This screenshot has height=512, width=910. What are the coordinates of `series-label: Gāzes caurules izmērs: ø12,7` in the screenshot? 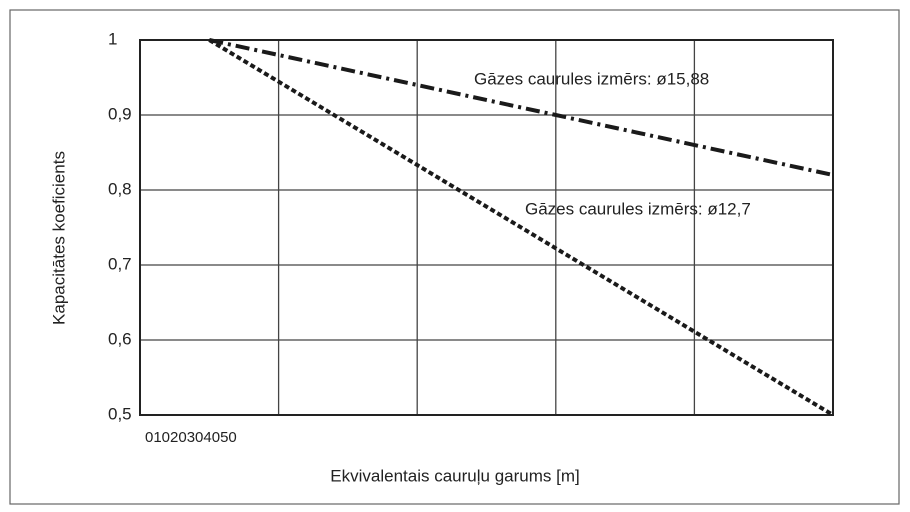 It's located at (638, 208).